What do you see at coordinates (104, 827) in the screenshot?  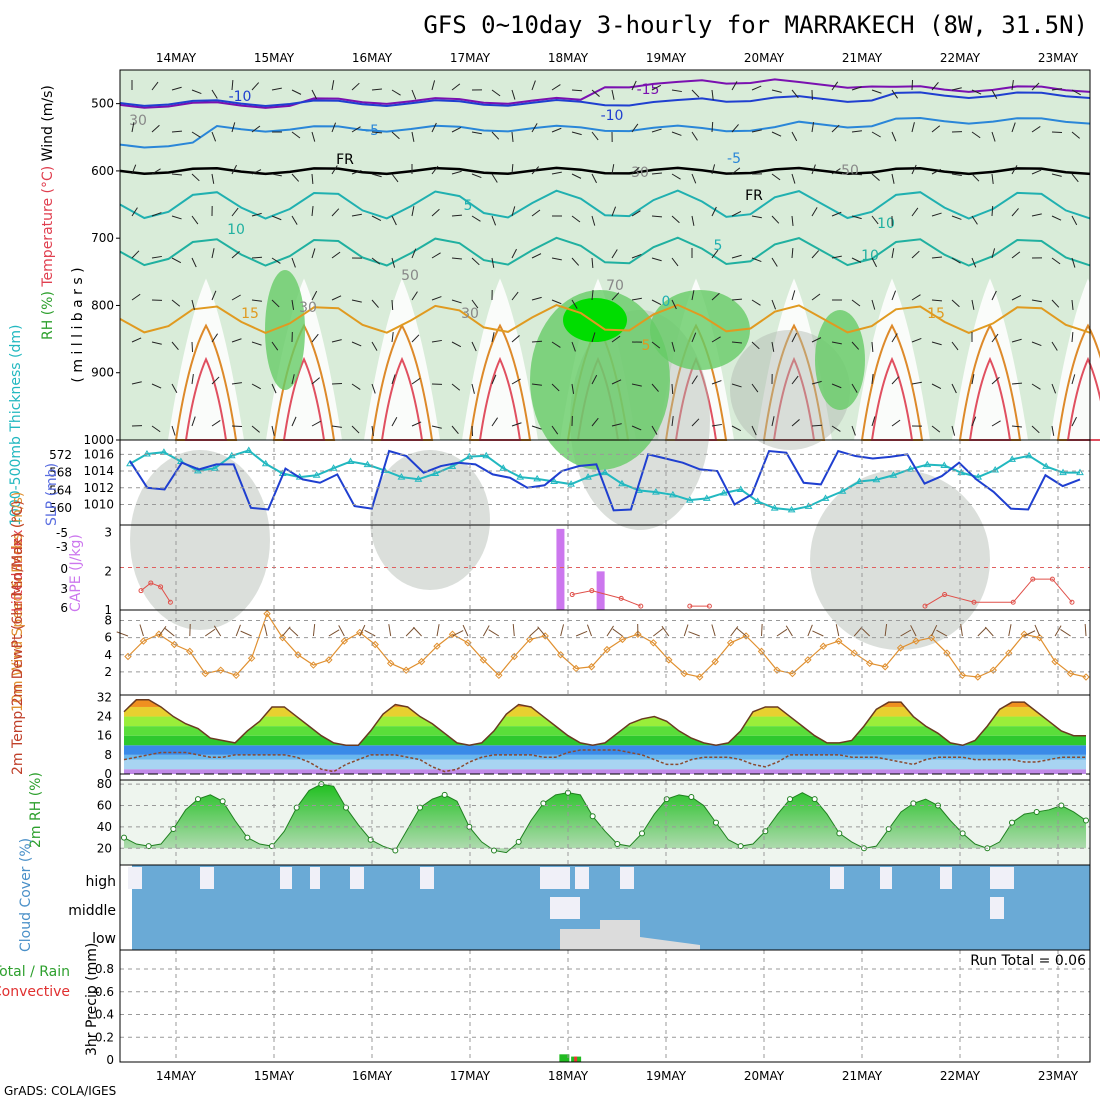 I see `rh-ytick-40: 40` at bounding box center [104, 827].